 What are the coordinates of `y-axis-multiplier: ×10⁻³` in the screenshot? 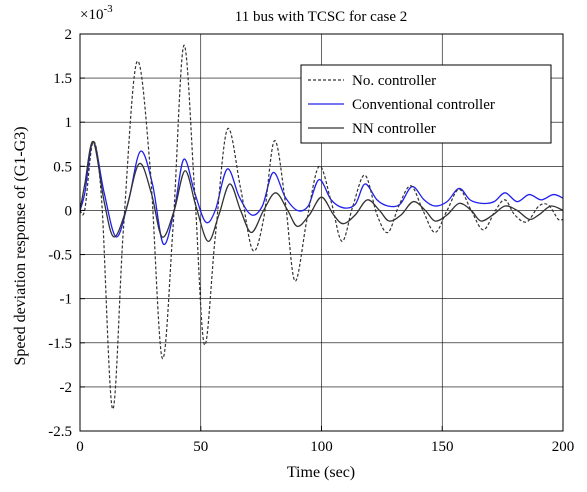 It's located at (96, 13).